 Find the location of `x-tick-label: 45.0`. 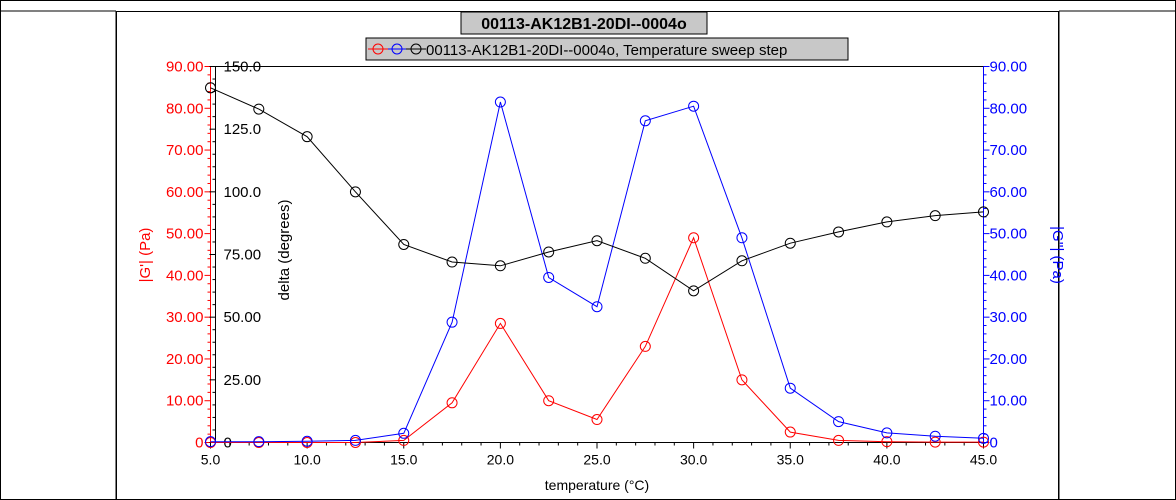

x-tick-label: 45.0 is located at coordinates (983, 460).